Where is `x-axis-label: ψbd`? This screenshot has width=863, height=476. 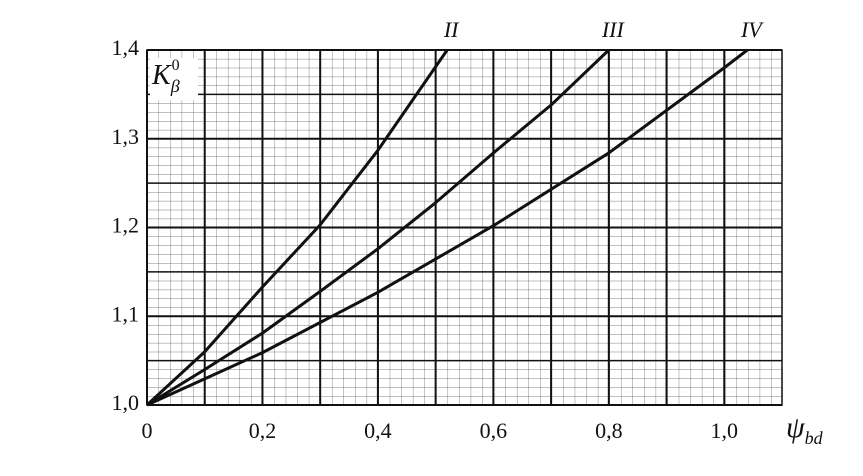 x-axis-label: ψbd is located at coordinates (805, 429).